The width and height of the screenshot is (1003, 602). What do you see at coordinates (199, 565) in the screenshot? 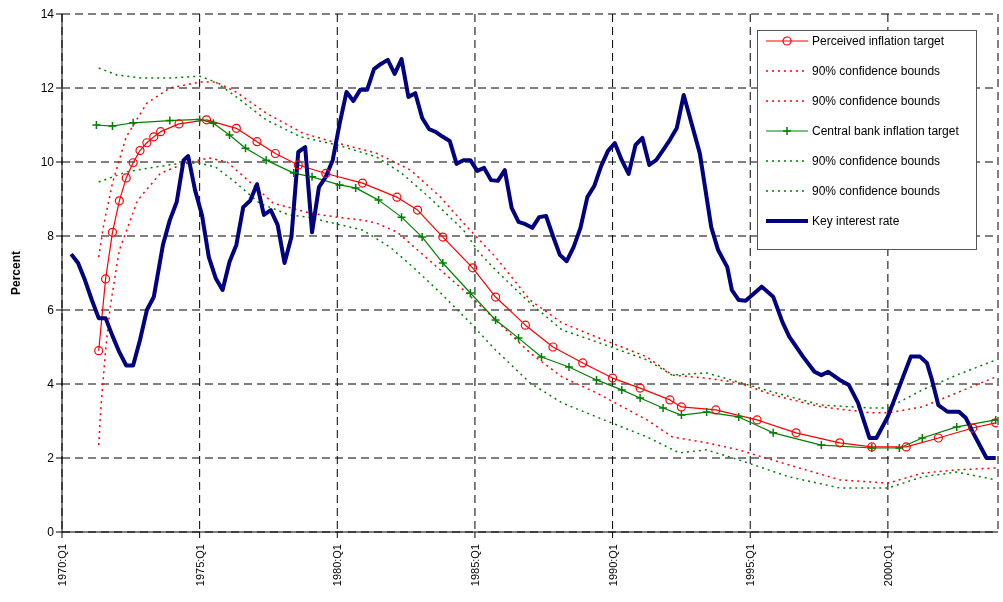
I see `x-tick-label: 1975:Q1` at bounding box center [199, 565].